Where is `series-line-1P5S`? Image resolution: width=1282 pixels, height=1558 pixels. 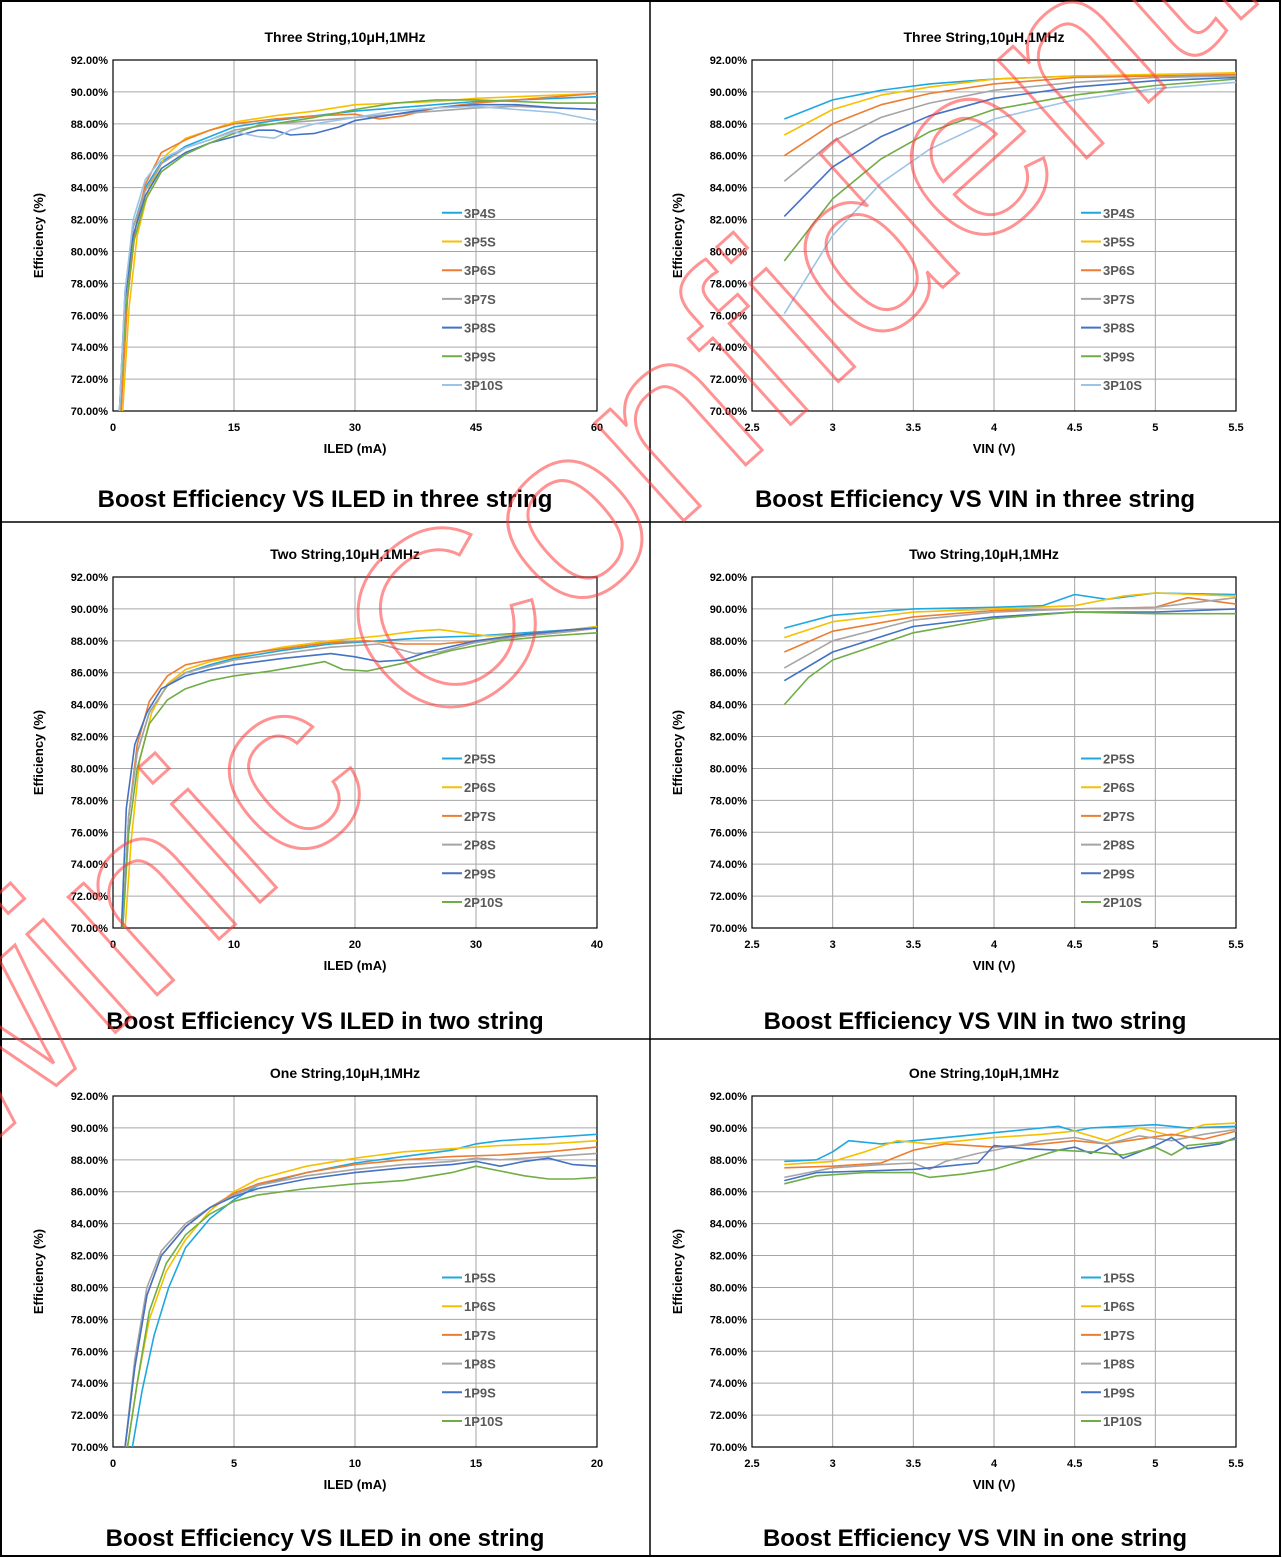
series-line-1P5S is located at coordinates (1010, 1143).